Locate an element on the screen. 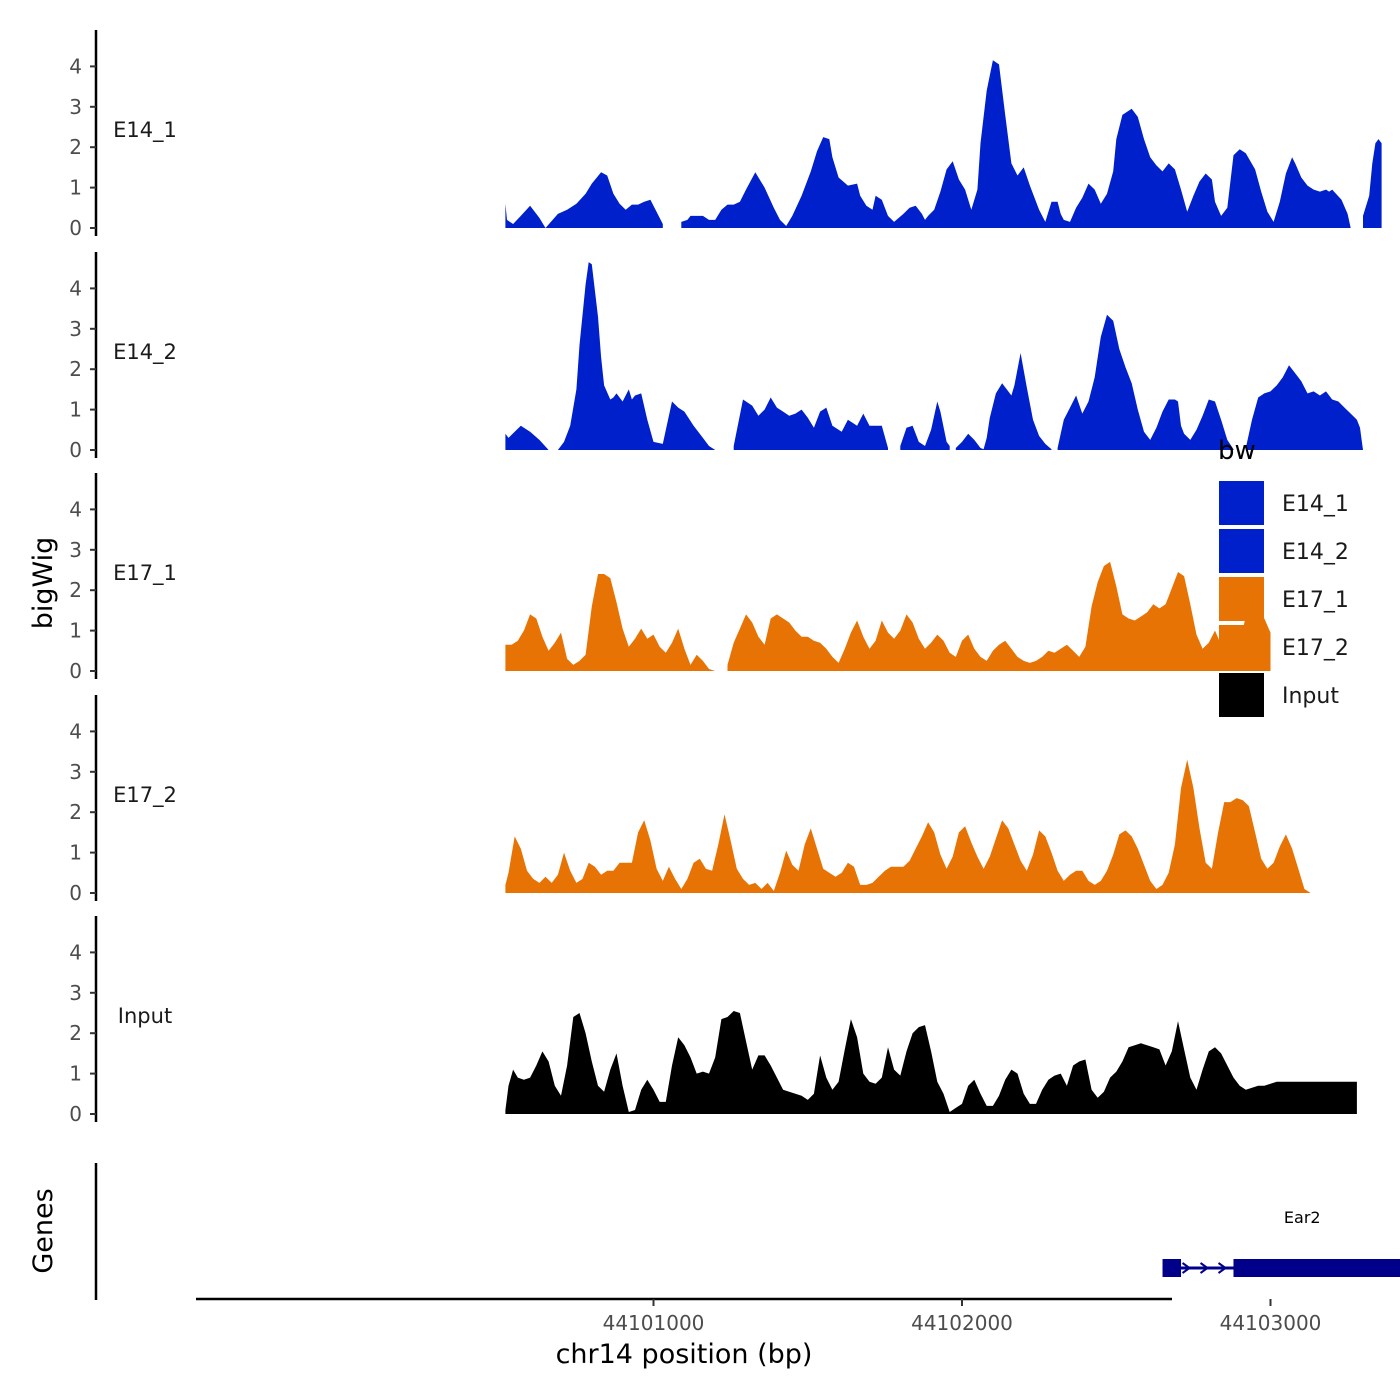  track-panel-E14_1: 0 1 2 3 4 E14_1 is located at coordinates (725, 135).